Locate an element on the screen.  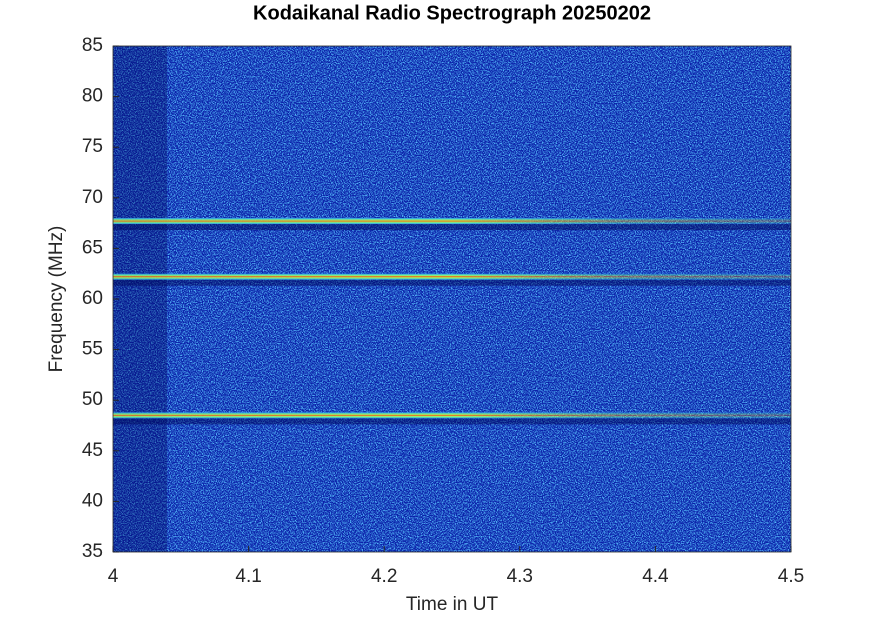
x-tick-label: 4.5 is located at coordinates (791, 576).